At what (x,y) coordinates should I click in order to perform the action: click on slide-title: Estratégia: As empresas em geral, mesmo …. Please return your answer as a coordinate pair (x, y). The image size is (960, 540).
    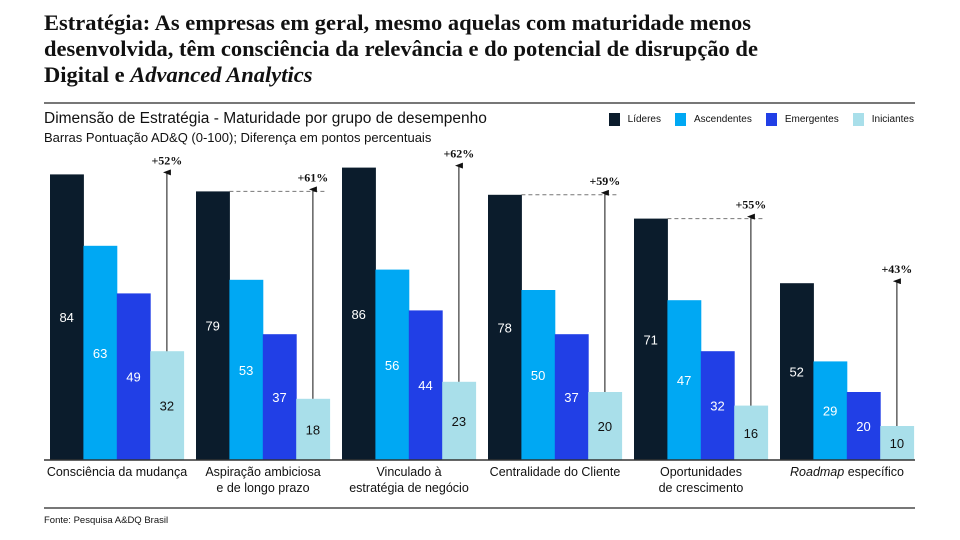
    Looking at the image, I should click on (494, 49).